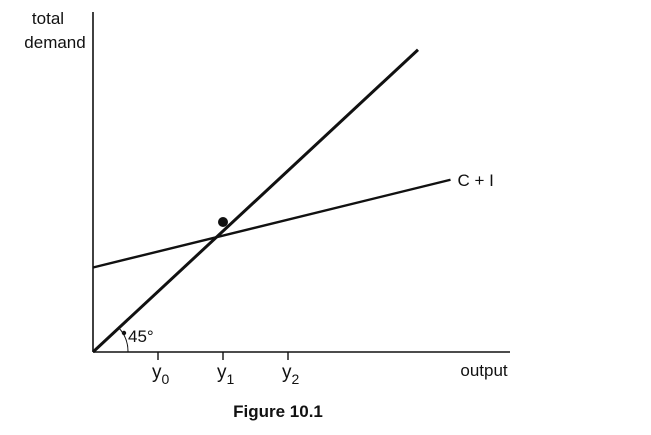  I want to click on x-tick-group: y0 y1 y2, so click(226, 369).